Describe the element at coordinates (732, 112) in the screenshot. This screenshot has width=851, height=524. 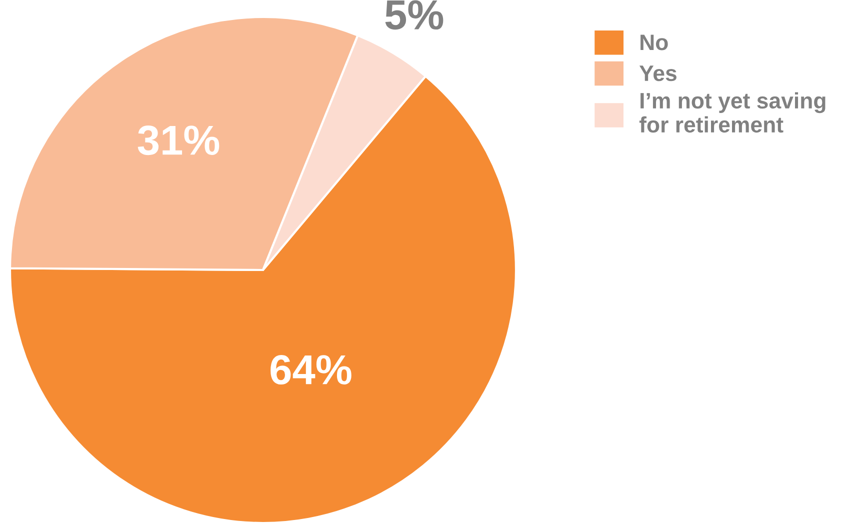
I see `legend-label: I’m not yet saving for retirement` at that location.